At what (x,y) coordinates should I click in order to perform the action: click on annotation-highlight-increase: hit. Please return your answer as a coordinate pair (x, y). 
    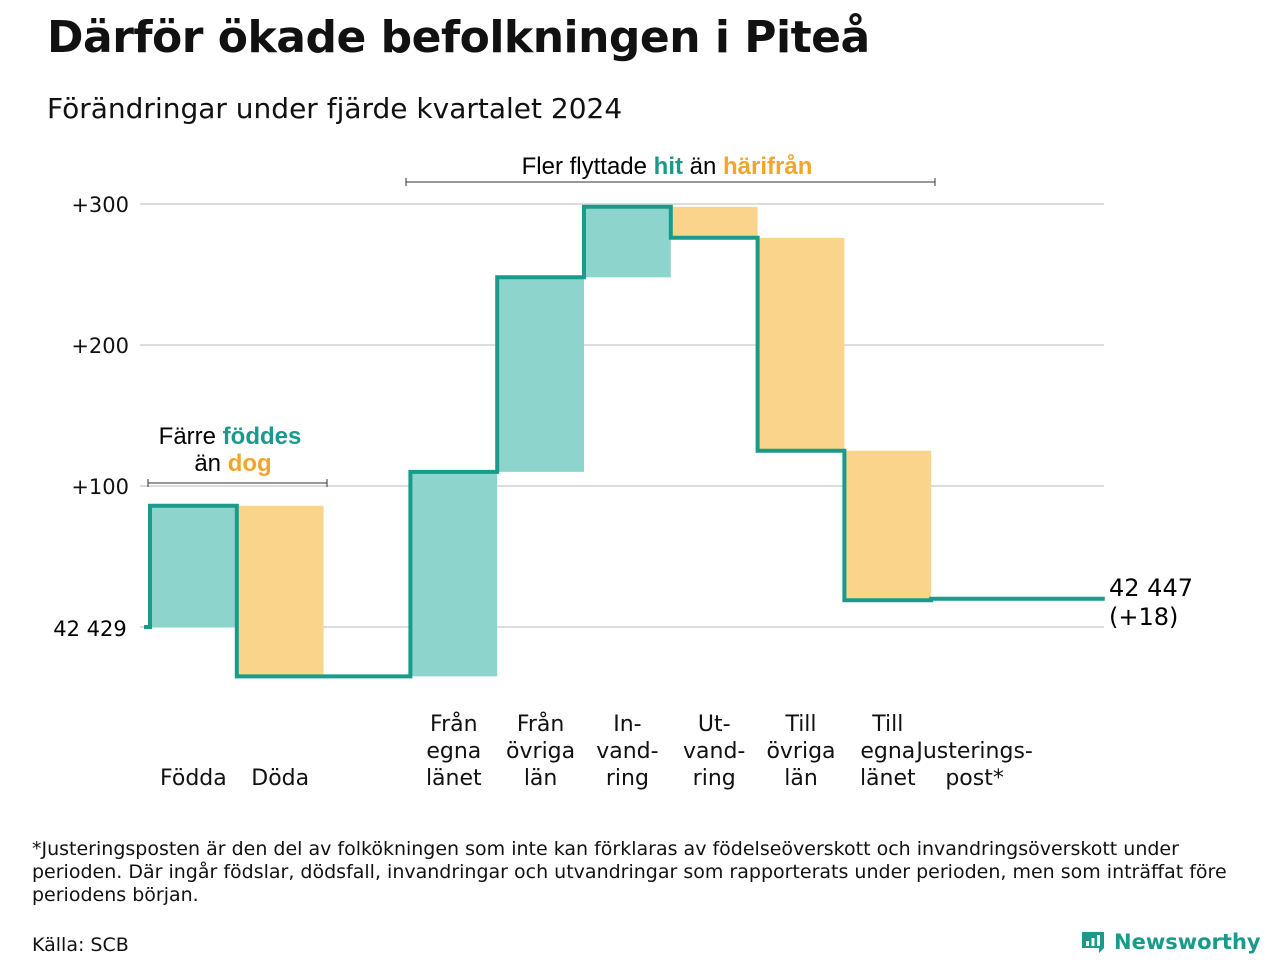
    Looking at the image, I should click on (668, 166).